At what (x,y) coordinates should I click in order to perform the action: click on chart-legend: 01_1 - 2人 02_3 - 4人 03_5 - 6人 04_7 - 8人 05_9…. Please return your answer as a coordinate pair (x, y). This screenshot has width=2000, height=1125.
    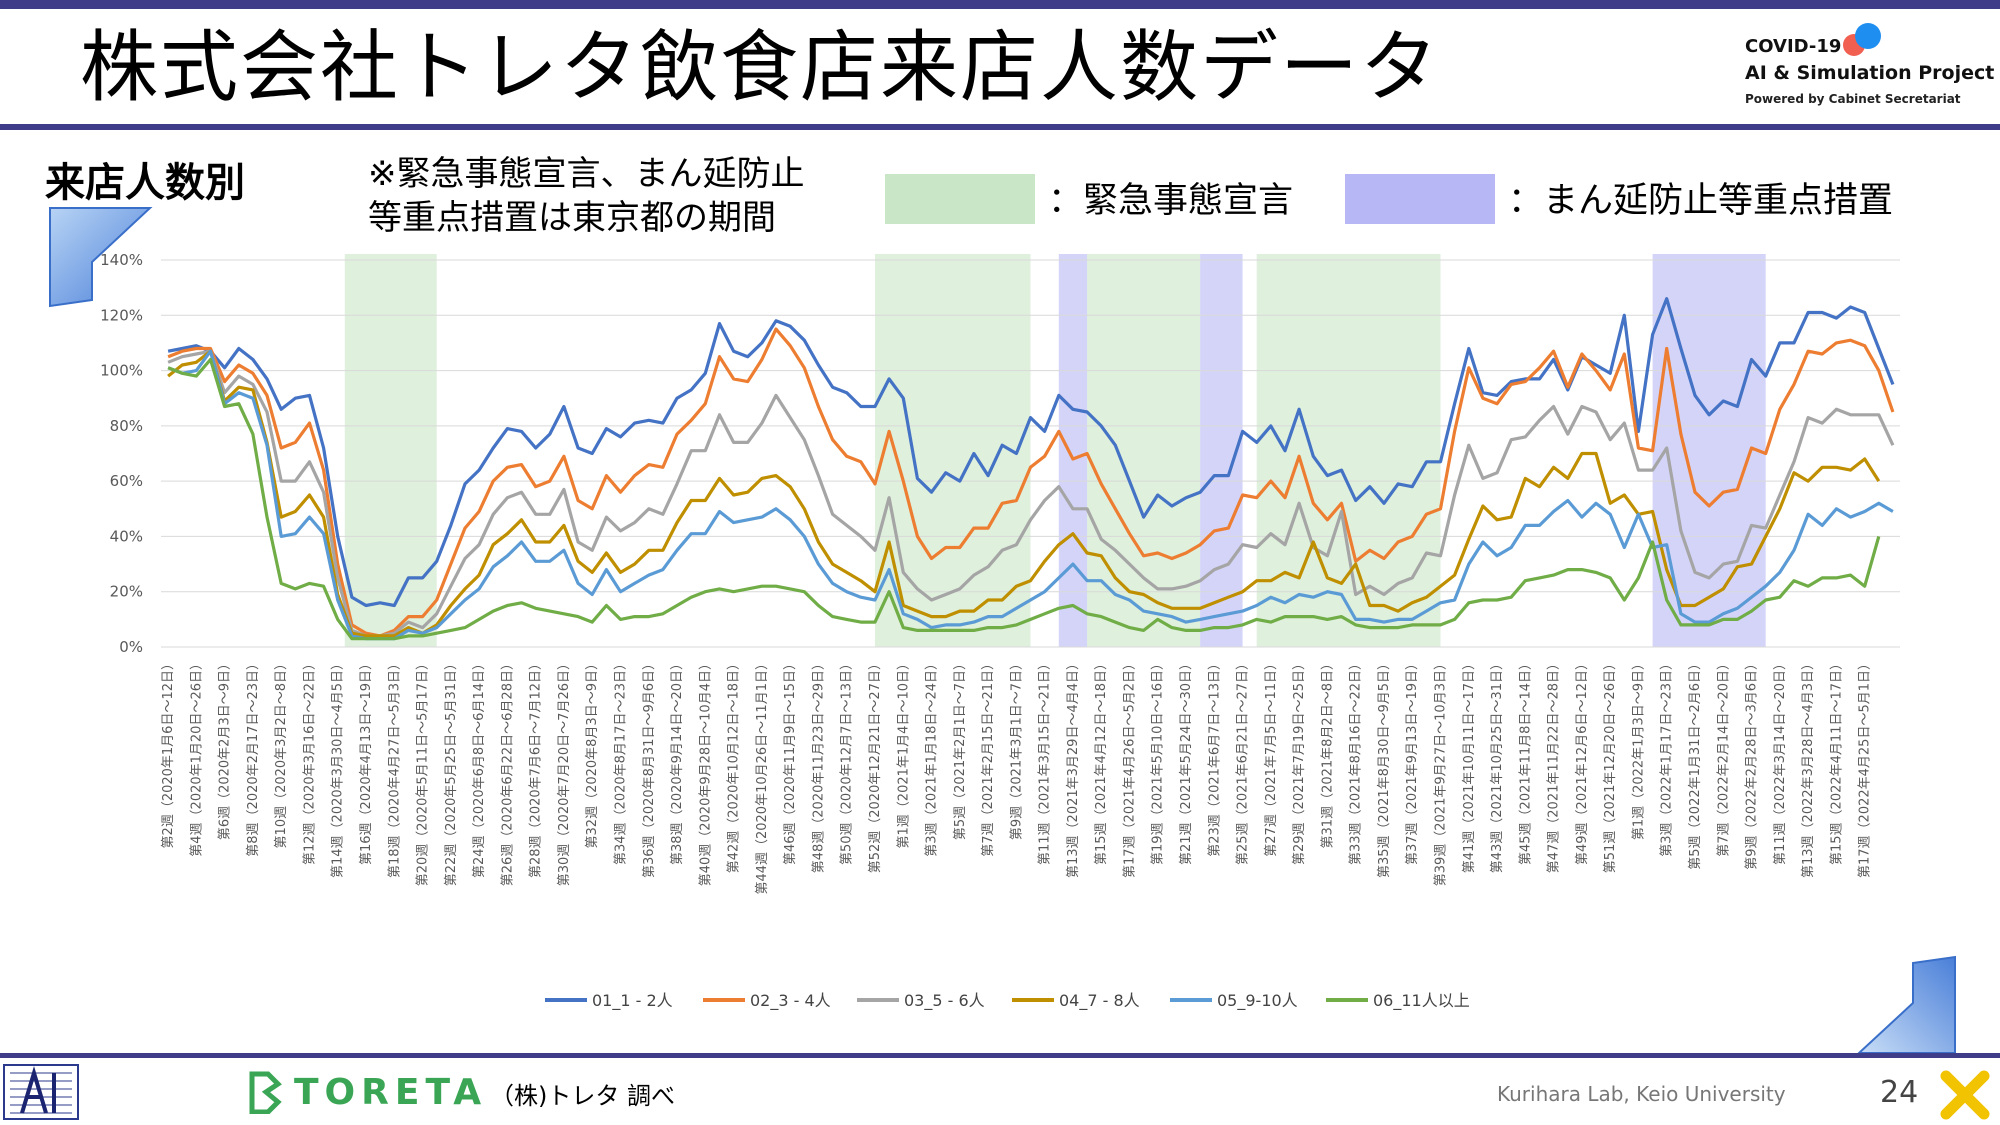
    Looking at the image, I should click on (1007, 1001).